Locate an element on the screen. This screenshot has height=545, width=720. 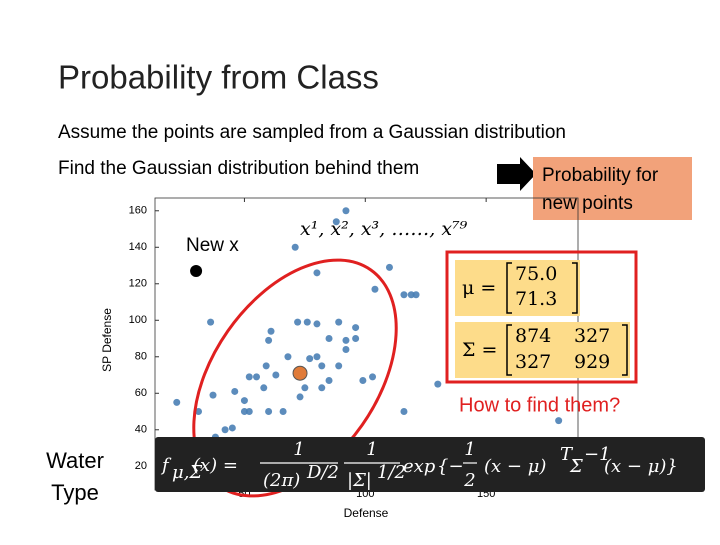
formula-part: exp is located at coordinates (419, 466).